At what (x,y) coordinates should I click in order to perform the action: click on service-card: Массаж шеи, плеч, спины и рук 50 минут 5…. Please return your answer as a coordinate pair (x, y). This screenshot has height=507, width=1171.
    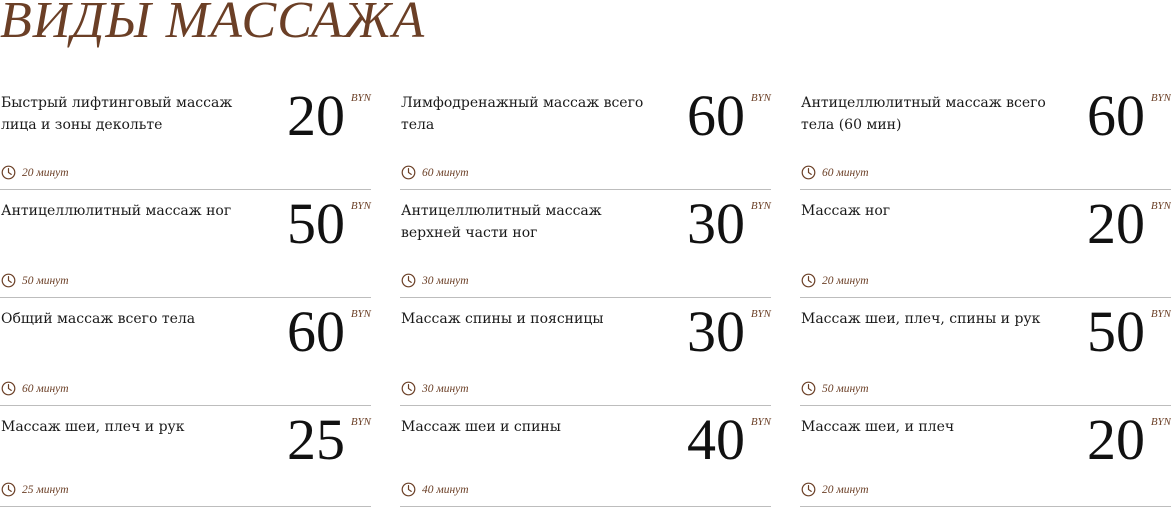
    Looking at the image, I should click on (985, 352).